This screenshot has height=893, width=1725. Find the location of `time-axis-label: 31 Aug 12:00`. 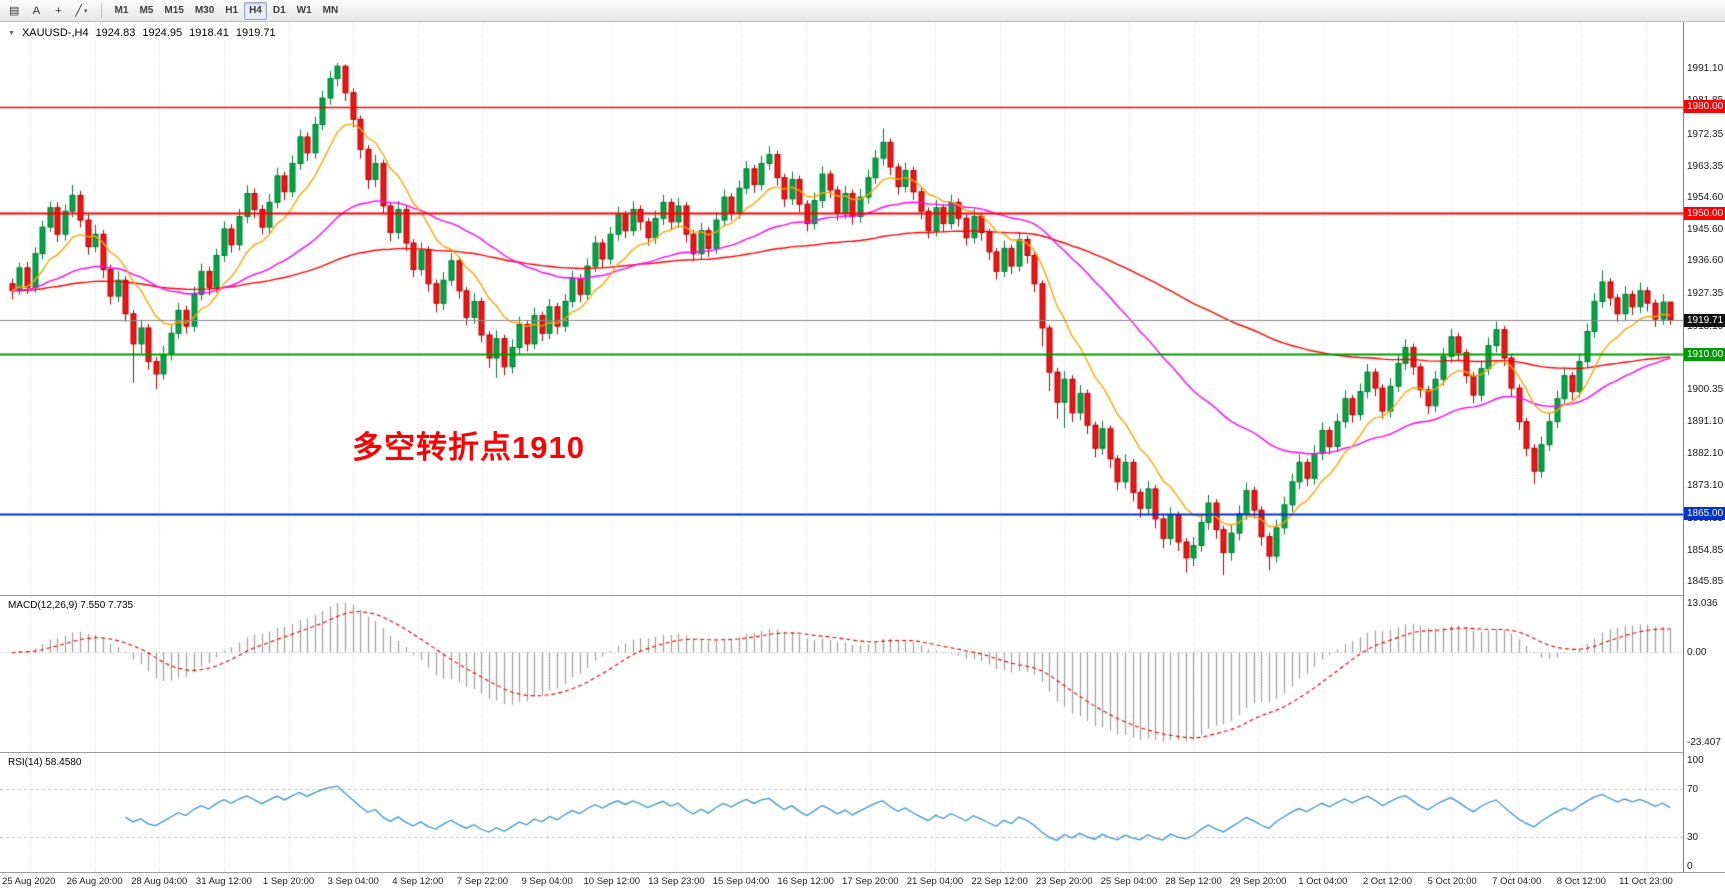

time-axis-label: 31 Aug 12:00 is located at coordinates (223, 881).